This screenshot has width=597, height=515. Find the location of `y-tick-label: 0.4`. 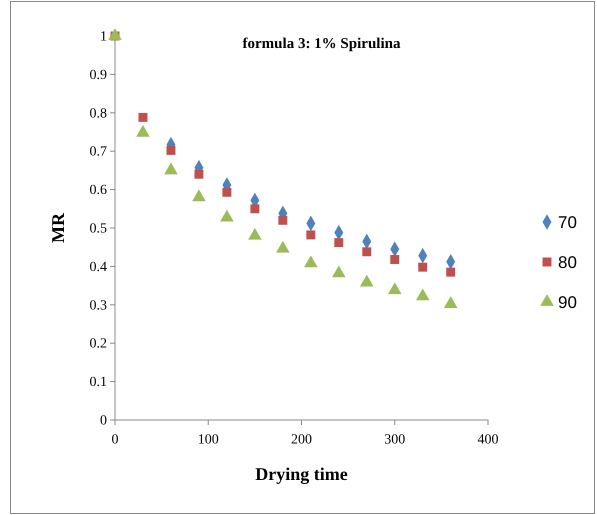

y-tick-label: 0.4 is located at coordinates (98, 267).